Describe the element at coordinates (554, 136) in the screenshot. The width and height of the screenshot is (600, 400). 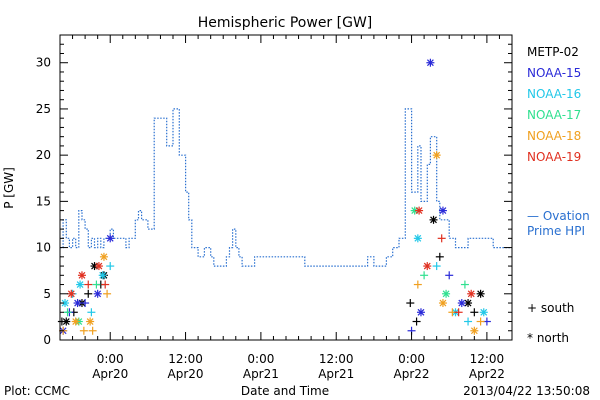
I see `legend-entry-noaa-18: NOAA-18` at that location.